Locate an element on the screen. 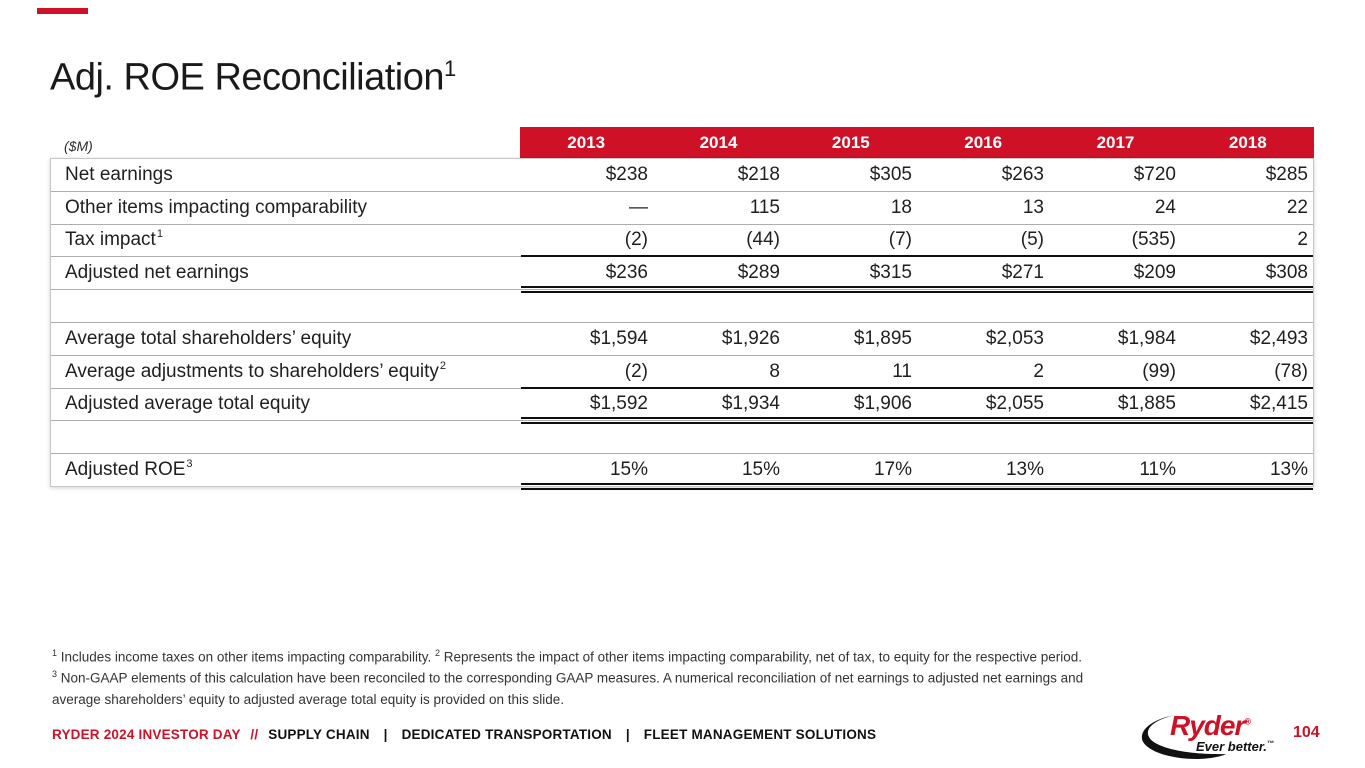 This screenshot has width=1365, height=768. cell-2017: (99) is located at coordinates (1159, 371).